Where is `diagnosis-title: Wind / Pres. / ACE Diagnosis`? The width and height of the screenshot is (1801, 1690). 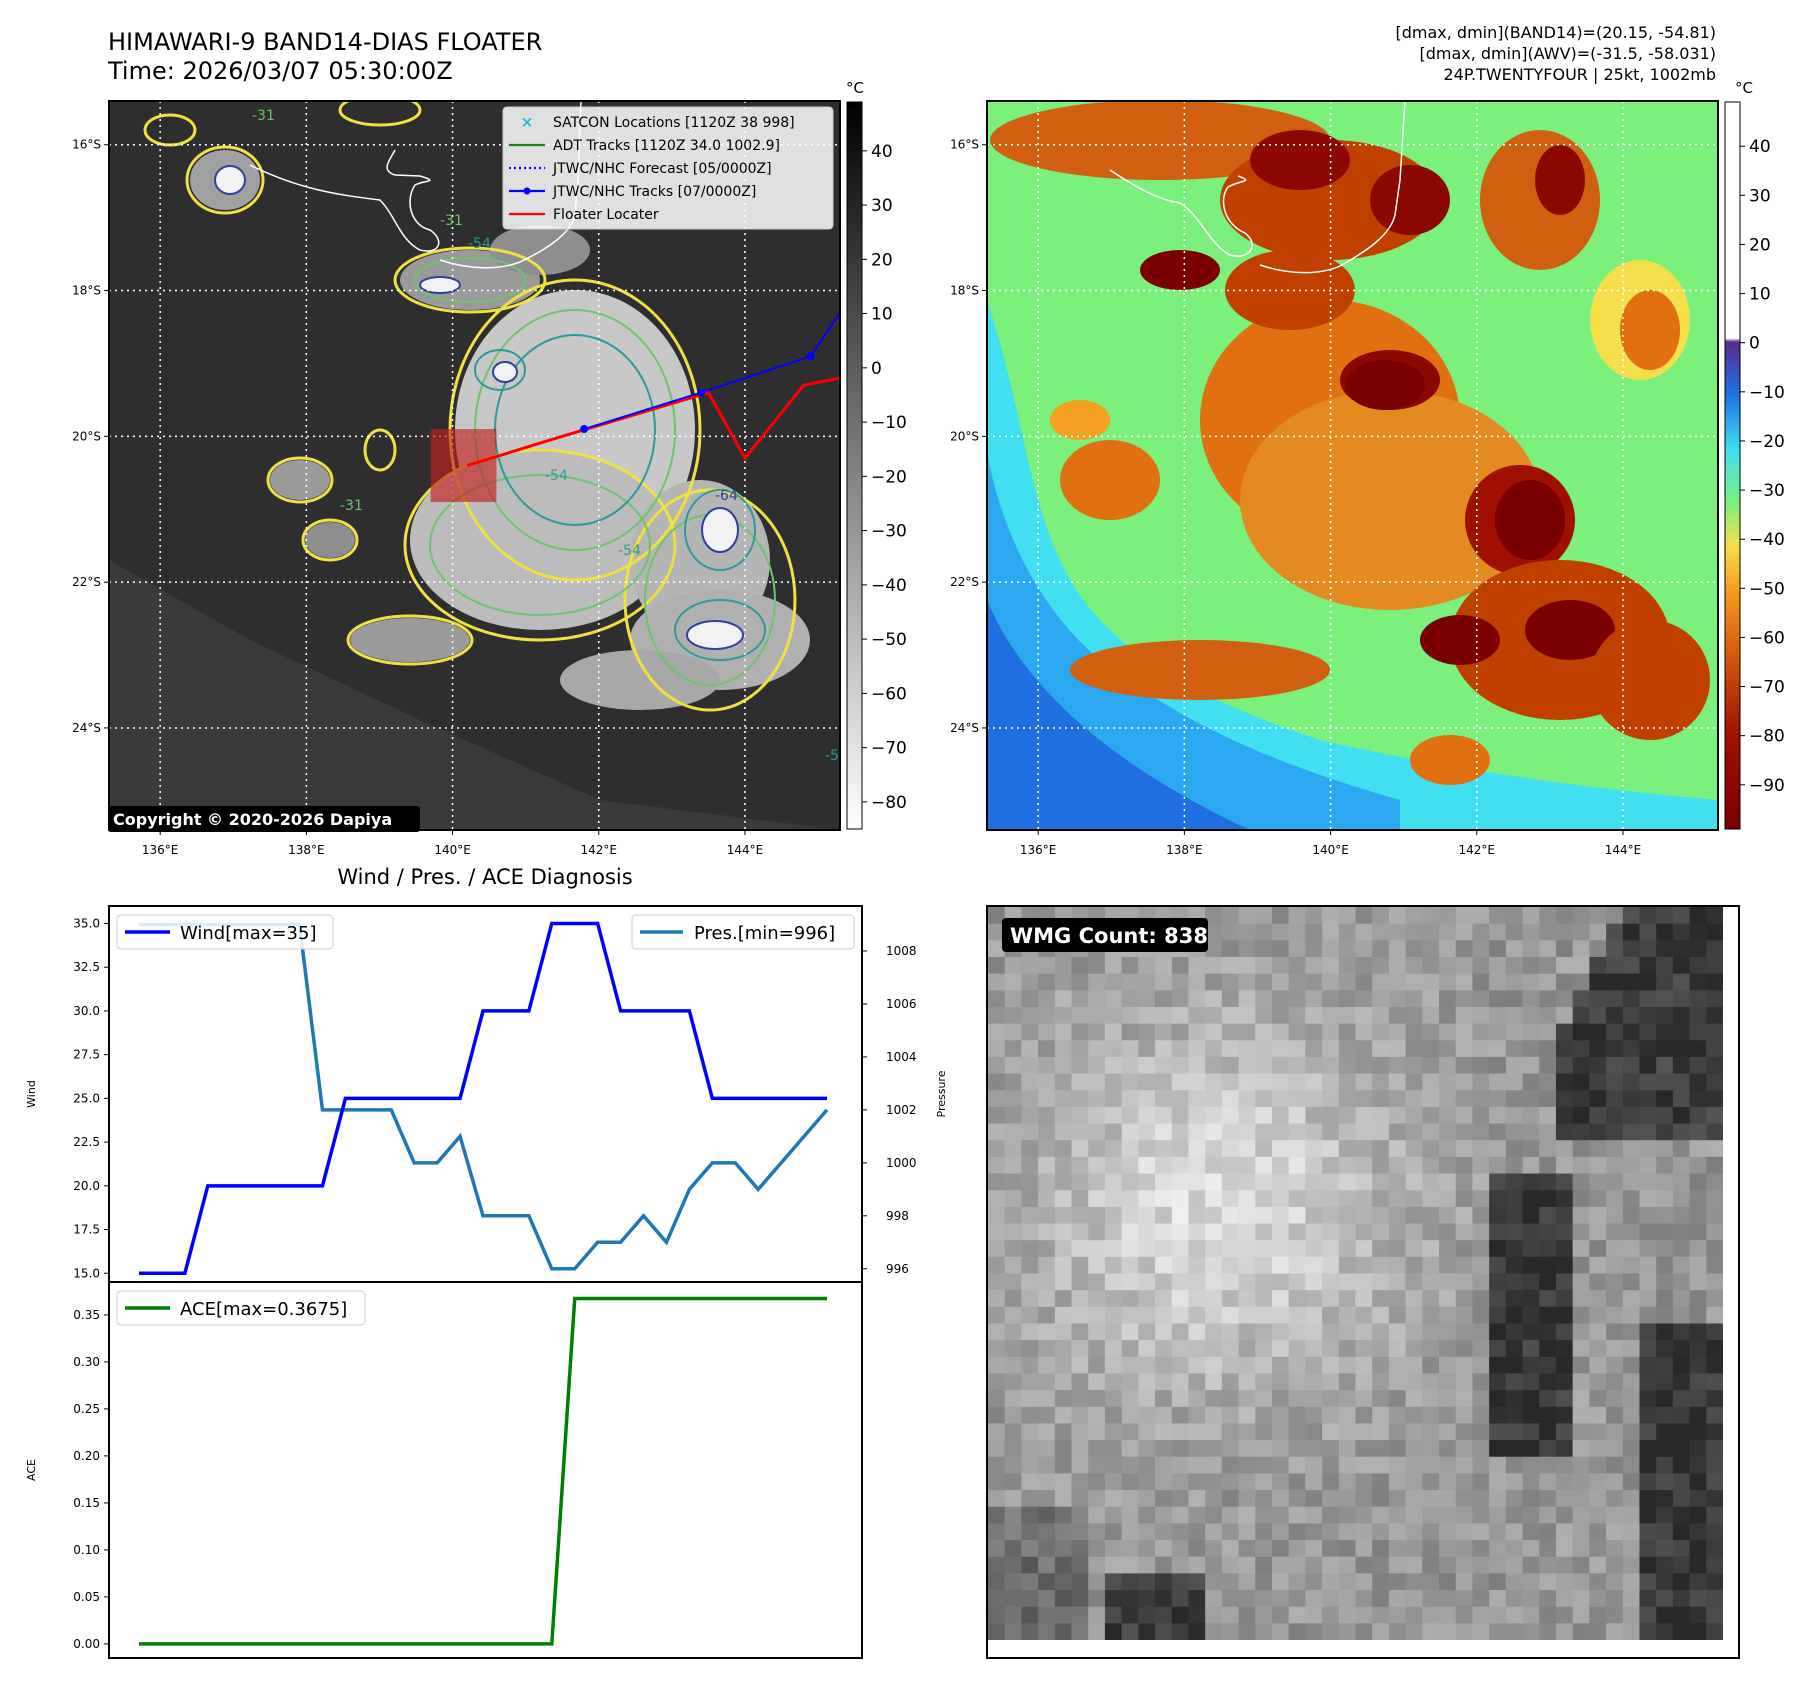
diagnosis-title: Wind / Pres. / ACE Diagnosis is located at coordinates (484, 877).